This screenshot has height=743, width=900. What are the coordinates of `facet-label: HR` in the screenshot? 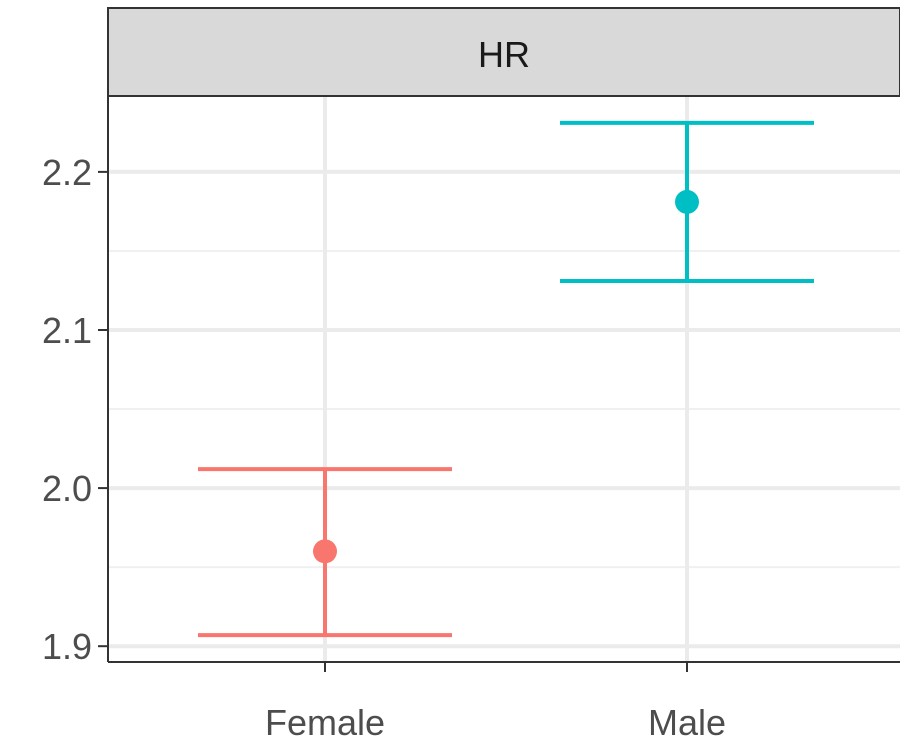 It's located at (504, 54).